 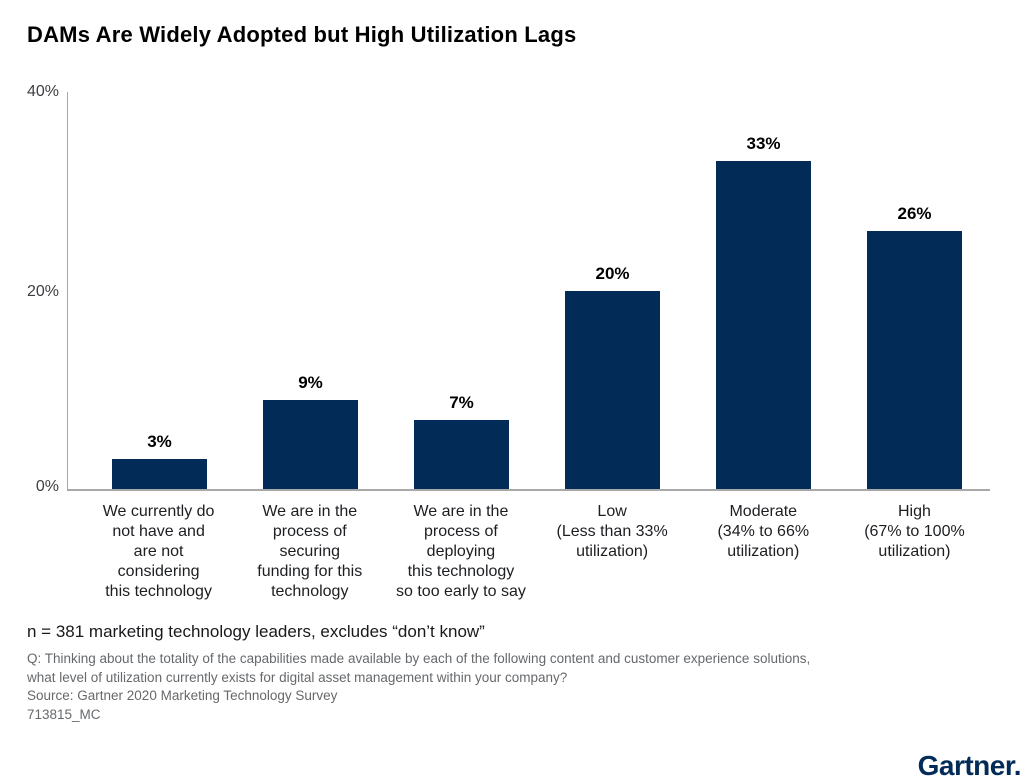 I want to click on bar-value-label: 3%, so click(x=159, y=442).